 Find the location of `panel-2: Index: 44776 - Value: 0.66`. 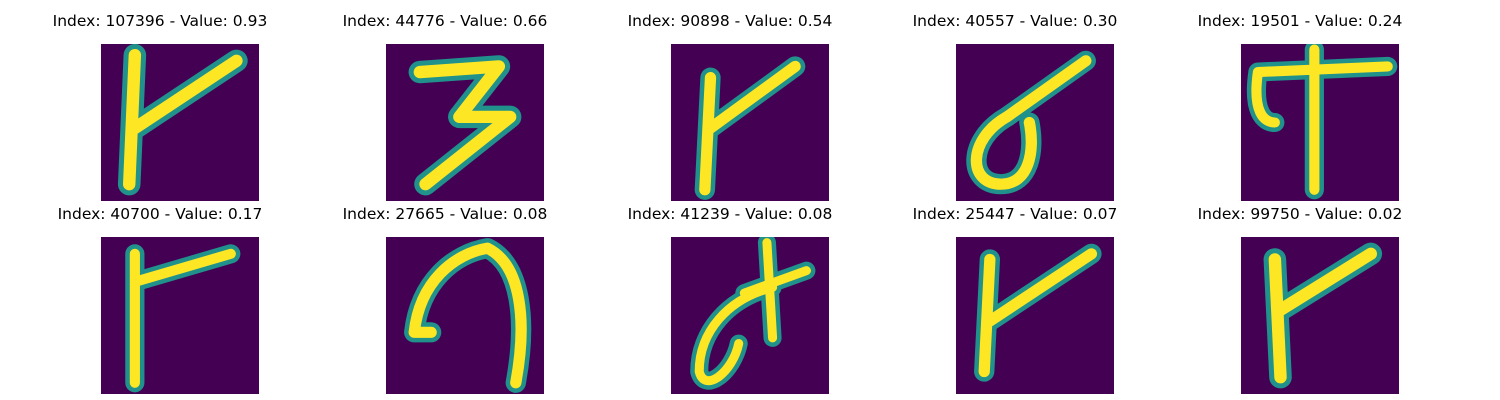

panel-2: Index: 44776 - Value: 0.66 is located at coordinates (445, 105).